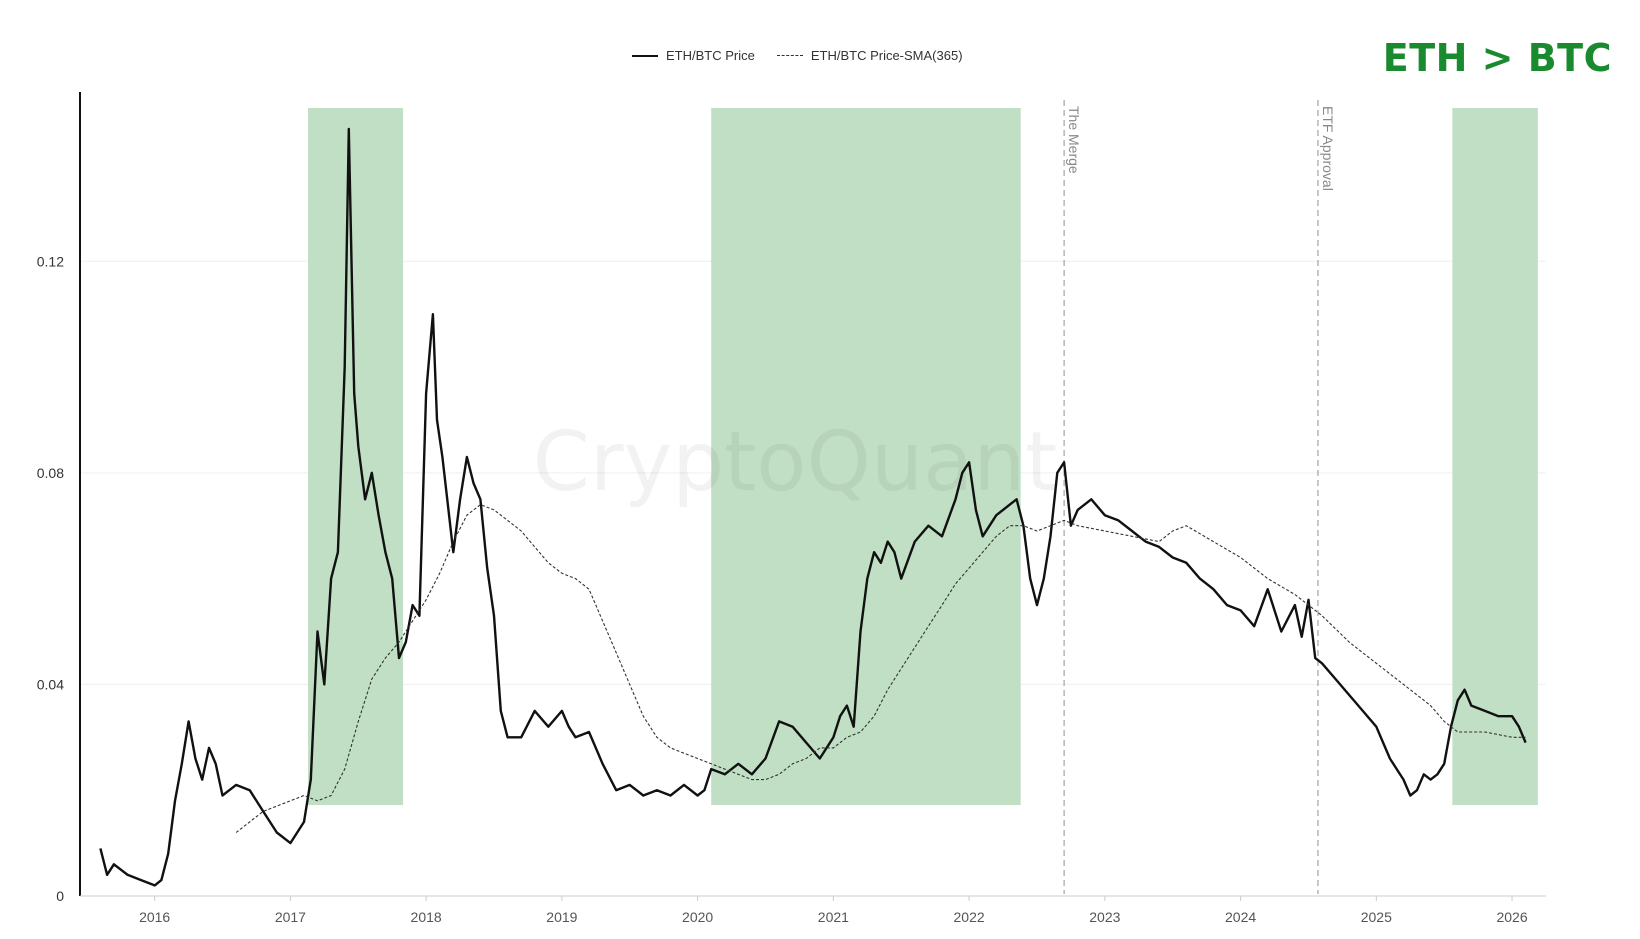 The height and width of the screenshot is (939, 1640). Describe the element at coordinates (1497, 58) in the screenshot. I see `eth-btc-badge: ETH > BTC` at that location.